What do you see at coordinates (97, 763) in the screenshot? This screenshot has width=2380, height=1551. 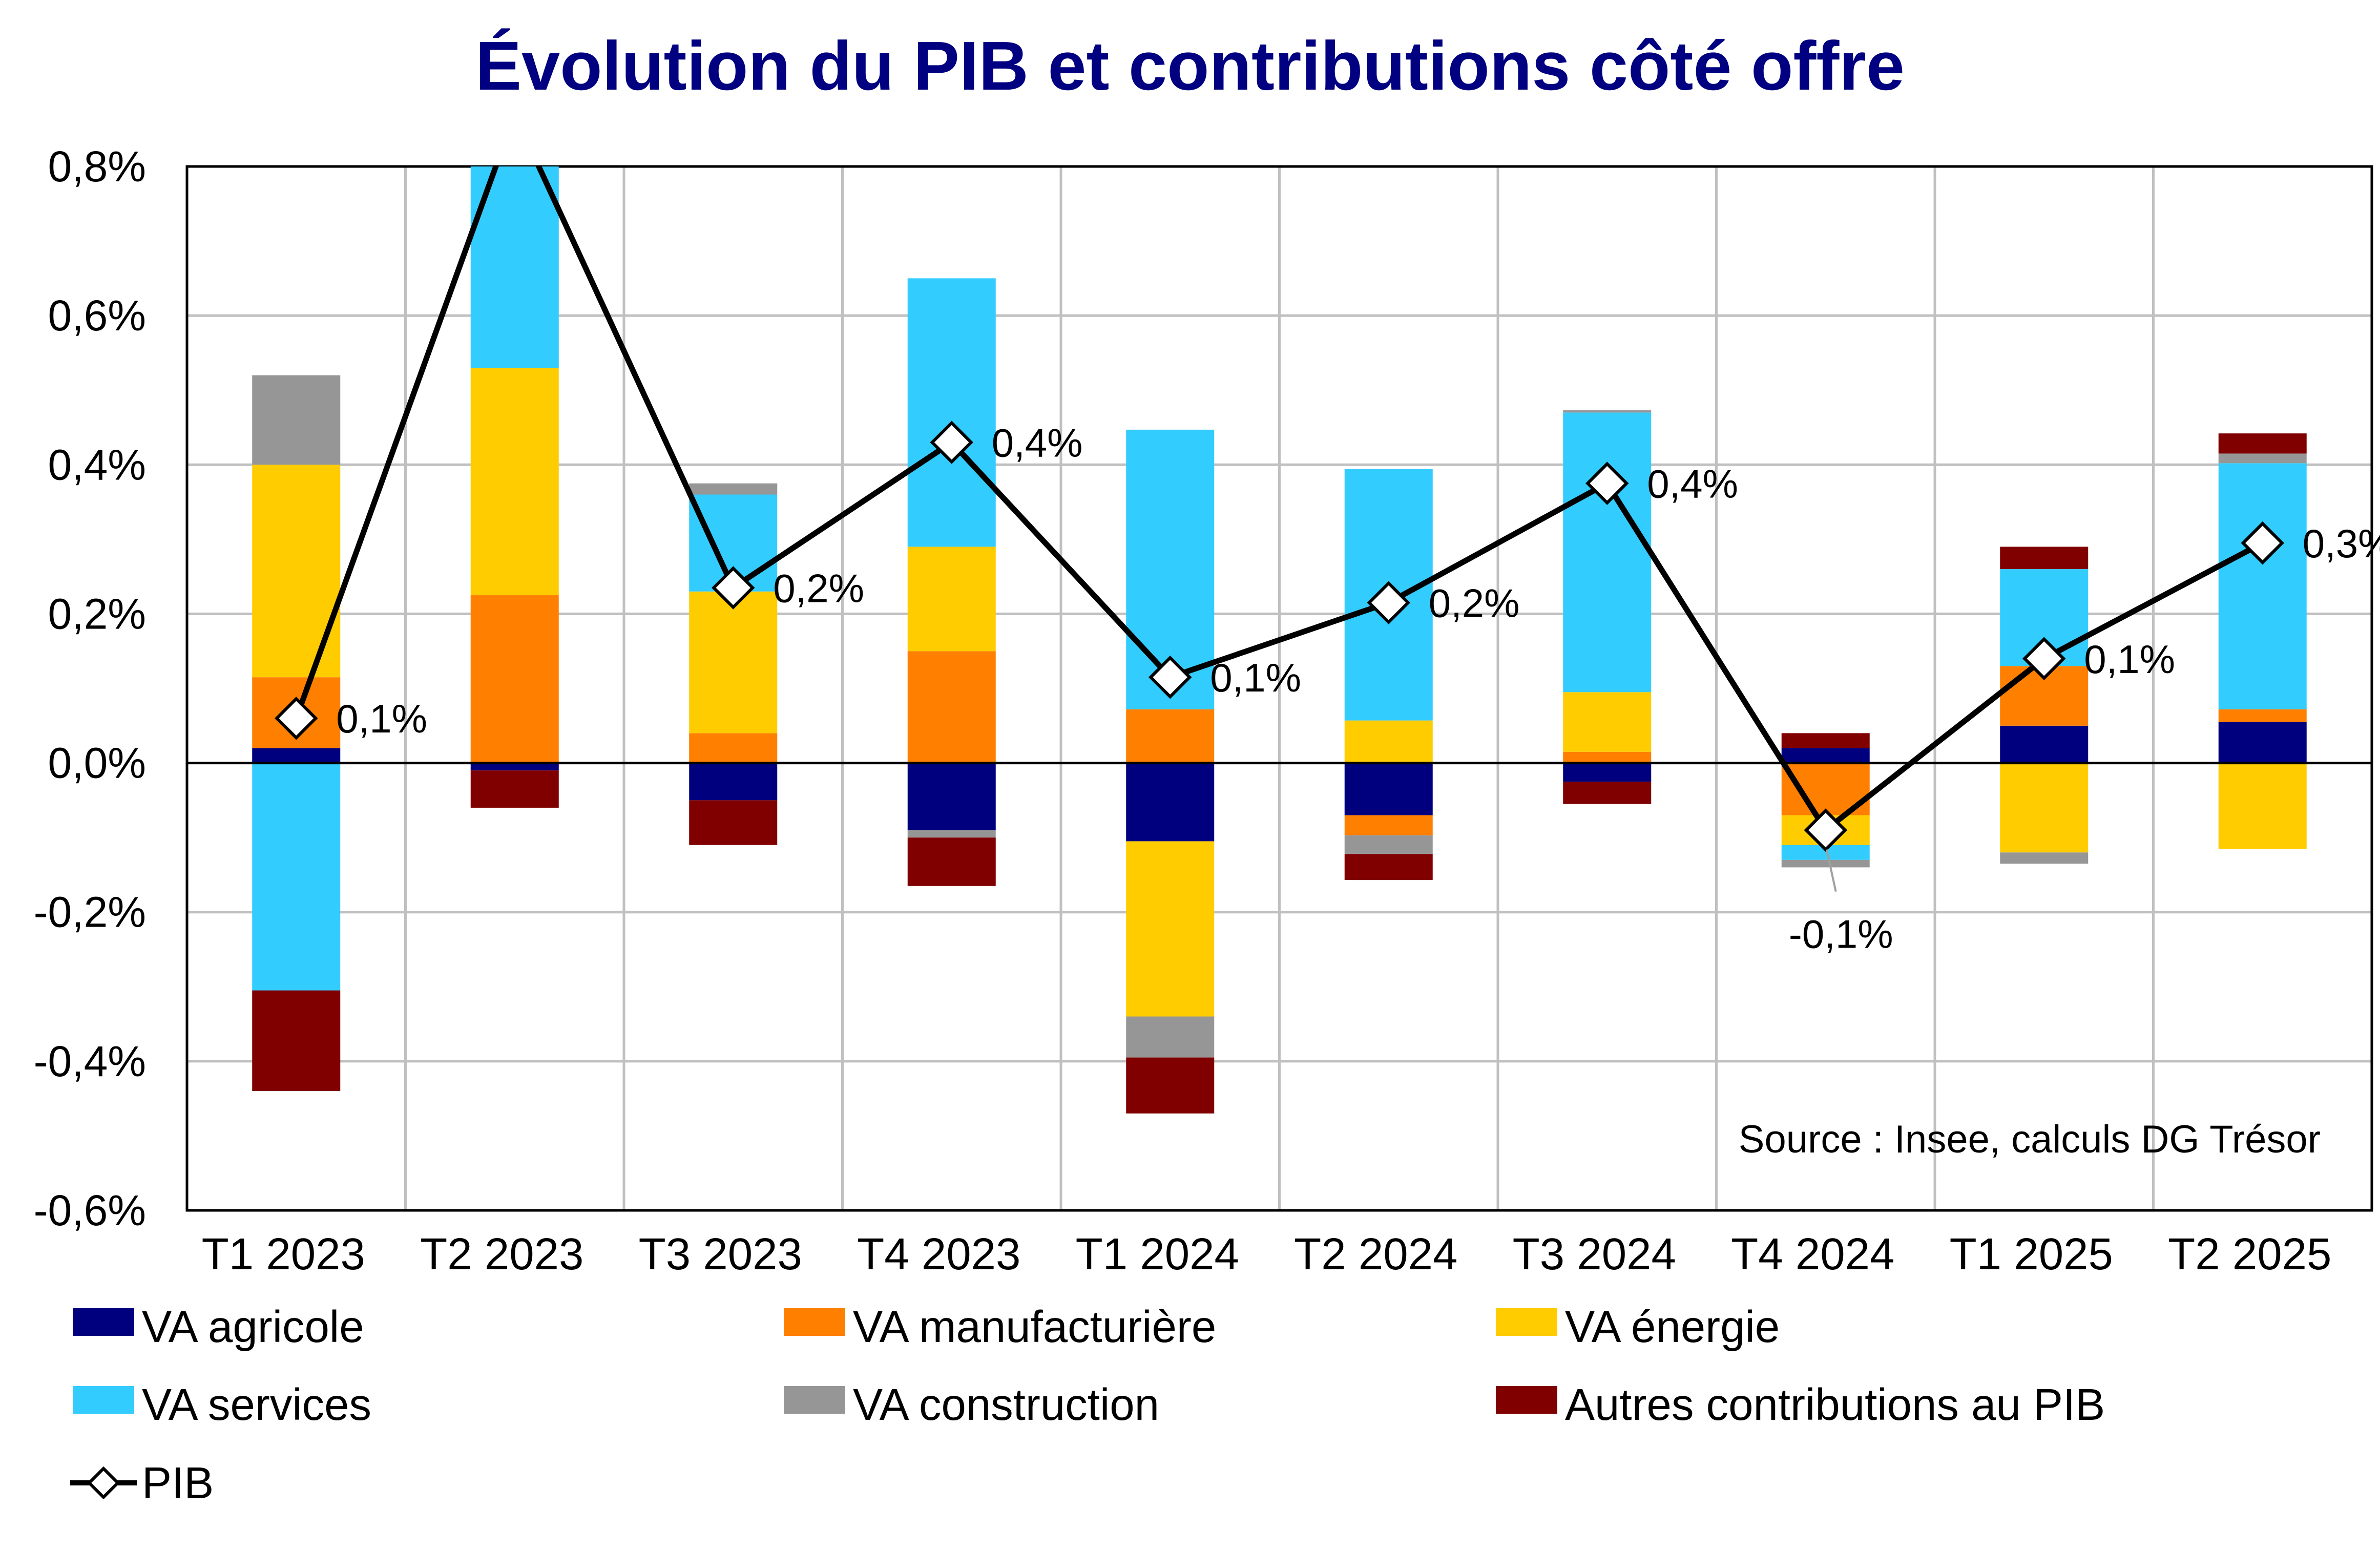 I see `y-tick-label: 0,0%` at bounding box center [97, 763].